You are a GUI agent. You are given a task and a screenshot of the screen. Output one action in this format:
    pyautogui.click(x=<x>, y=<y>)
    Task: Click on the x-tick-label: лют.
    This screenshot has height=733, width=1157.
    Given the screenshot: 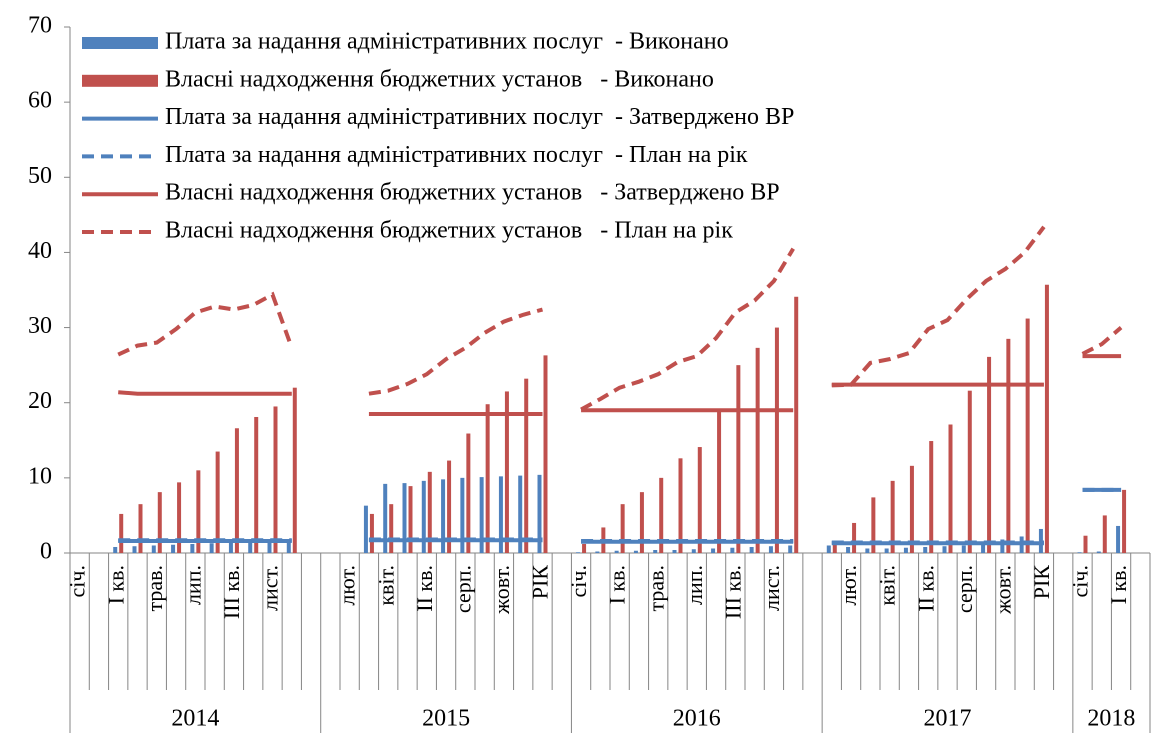 What is the action you would take?
    pyautogui.click(x=848, y=585)
    